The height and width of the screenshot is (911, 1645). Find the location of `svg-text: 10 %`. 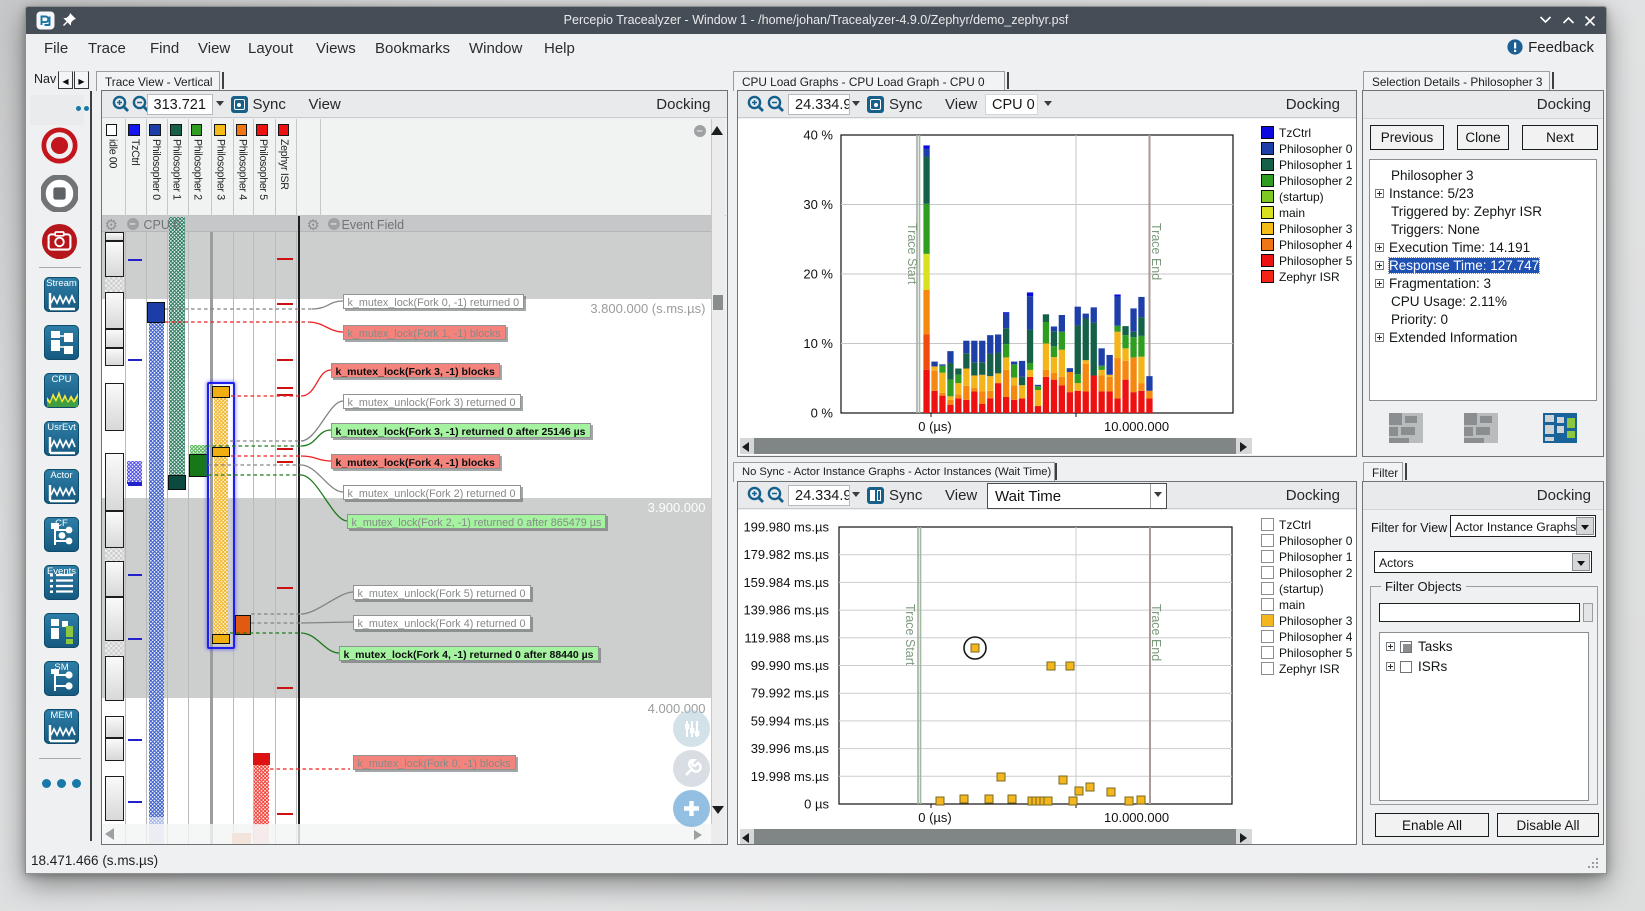

svg-text: 10 % is located at coordinates (818, 343).